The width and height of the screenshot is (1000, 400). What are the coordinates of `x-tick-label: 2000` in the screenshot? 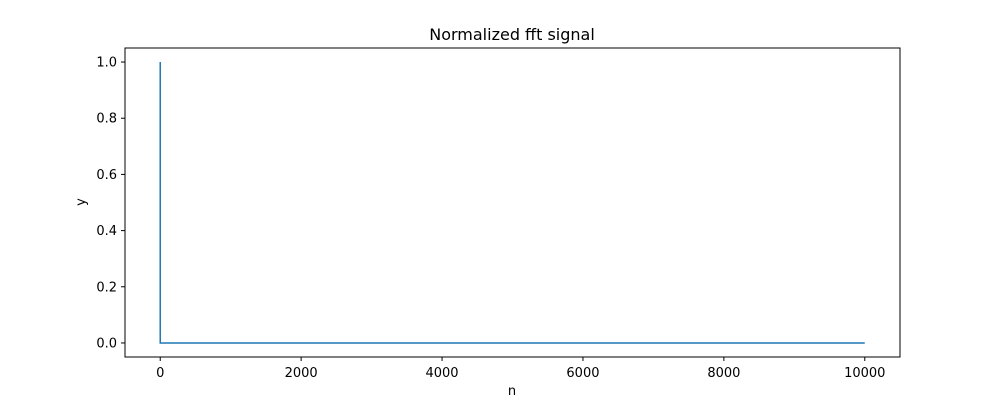 It's located at (301, 373).